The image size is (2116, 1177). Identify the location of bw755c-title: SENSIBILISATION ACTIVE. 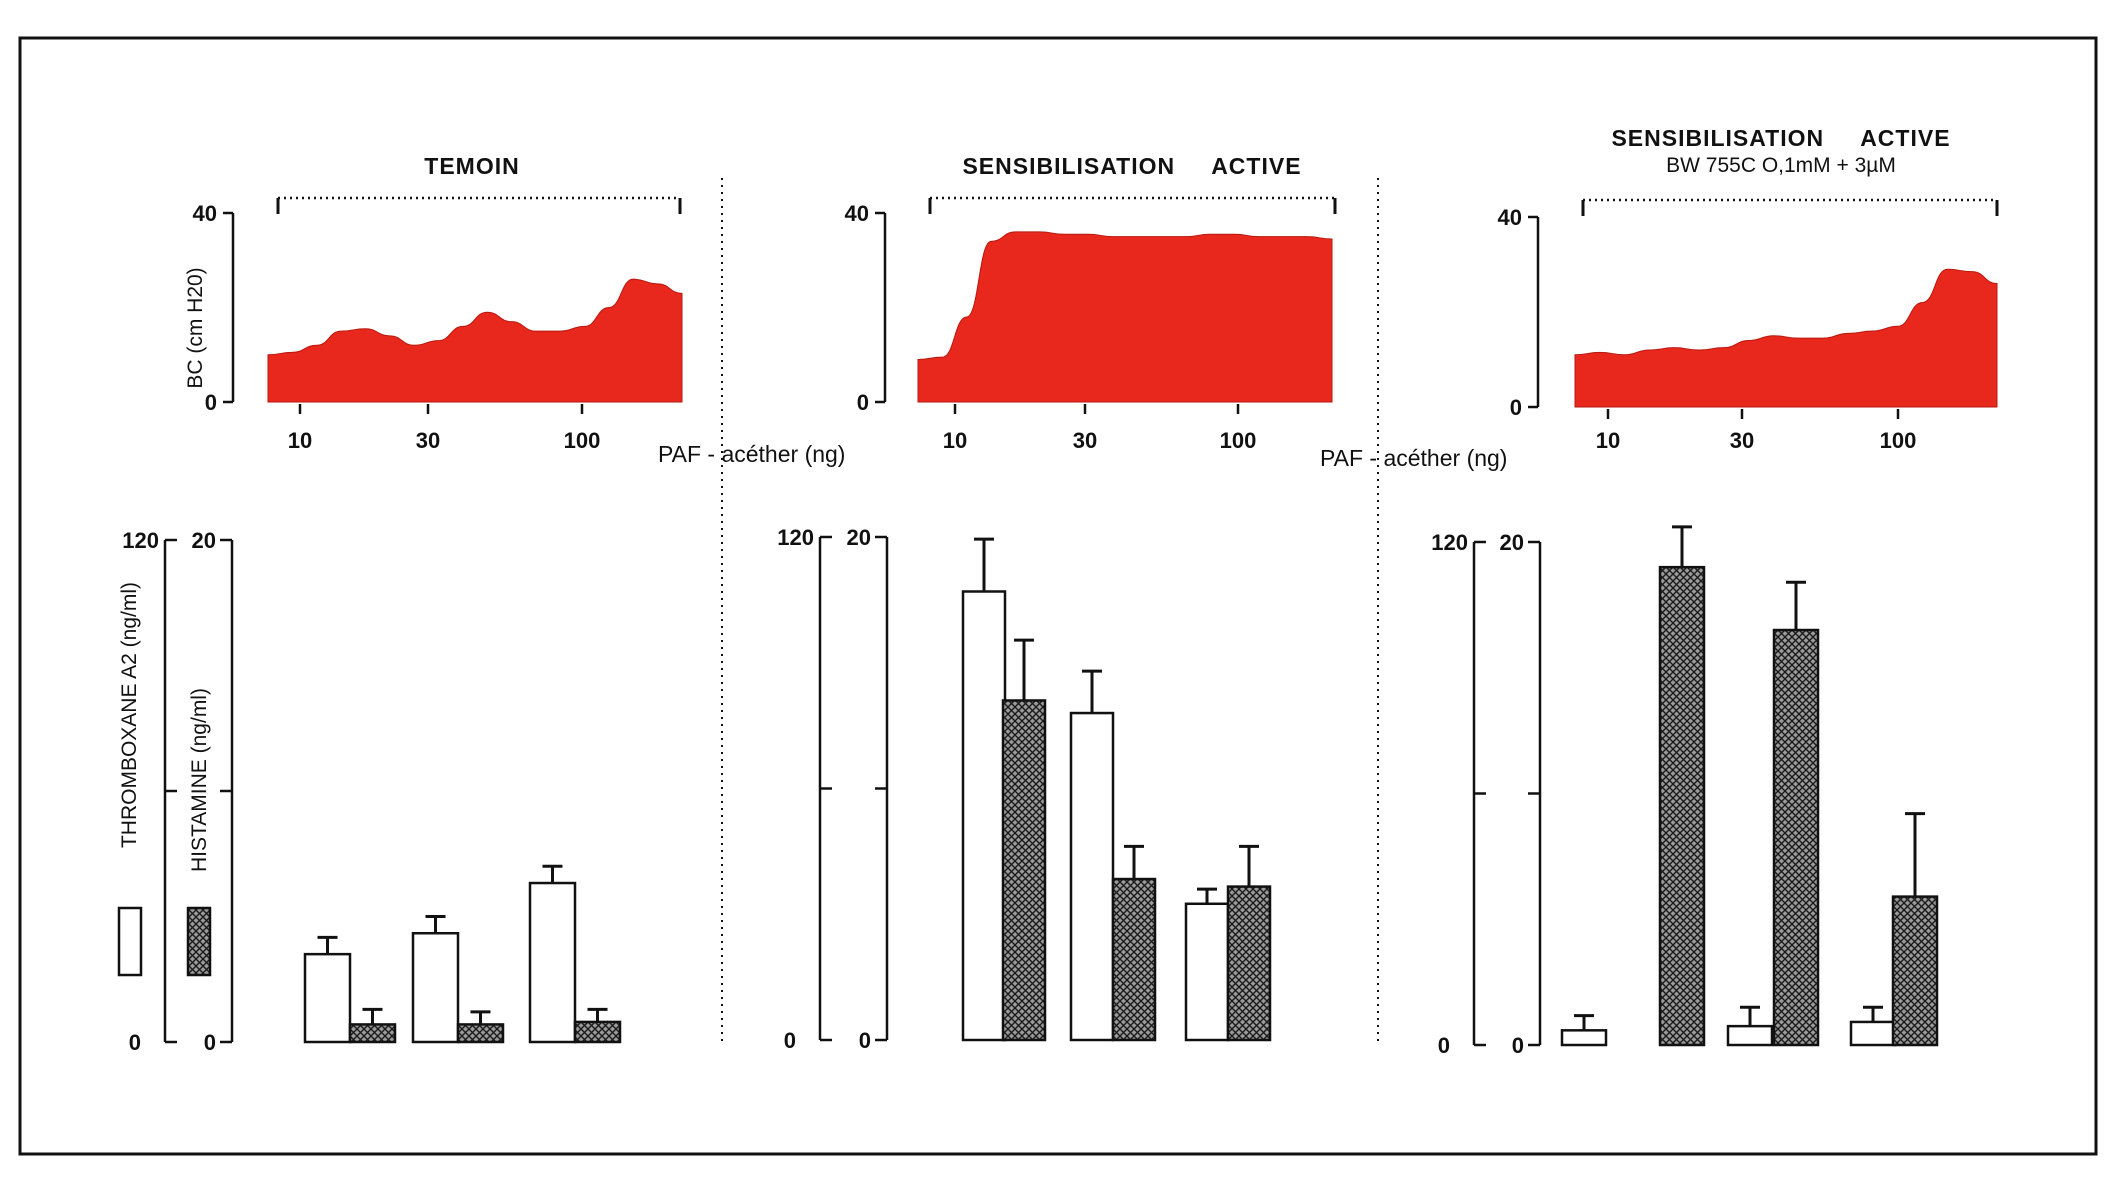
(1780, 138).